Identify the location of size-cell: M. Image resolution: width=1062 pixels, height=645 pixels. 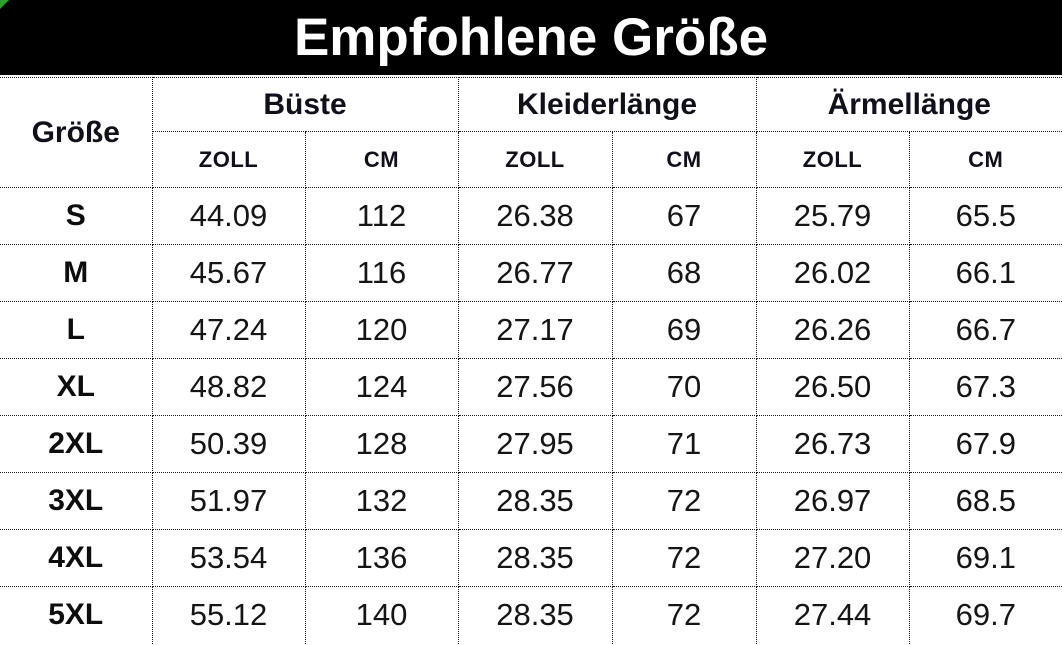
(76, 273).